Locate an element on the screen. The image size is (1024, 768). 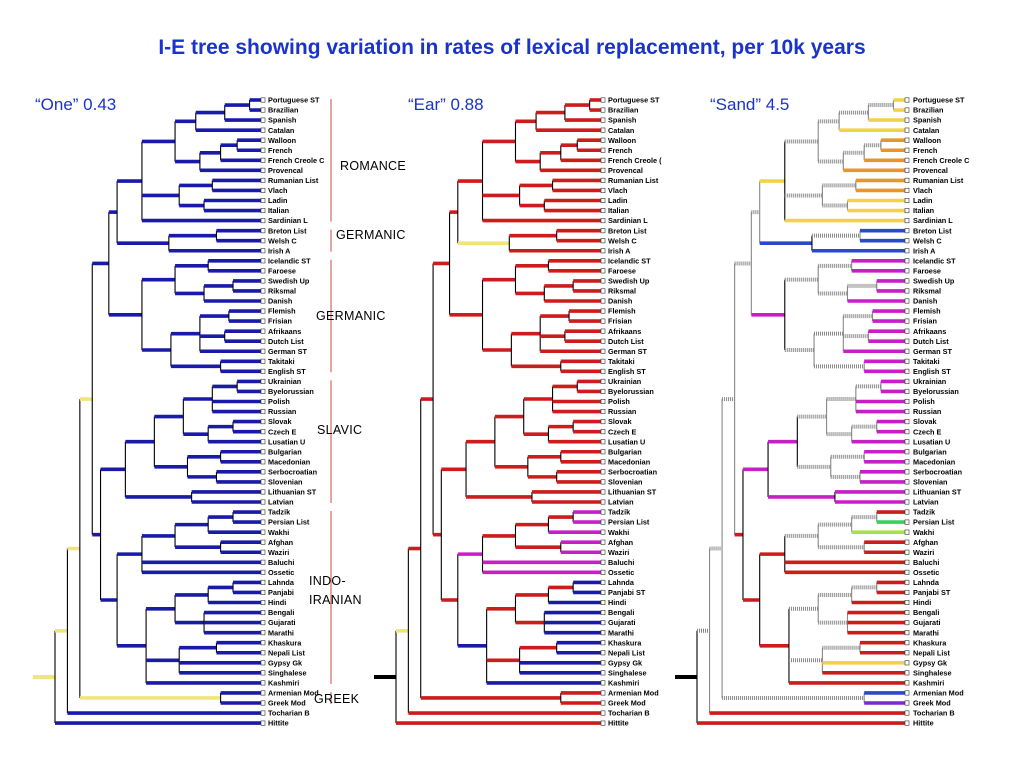
leaf-label: Ladin is located at coordinates (277, 200).